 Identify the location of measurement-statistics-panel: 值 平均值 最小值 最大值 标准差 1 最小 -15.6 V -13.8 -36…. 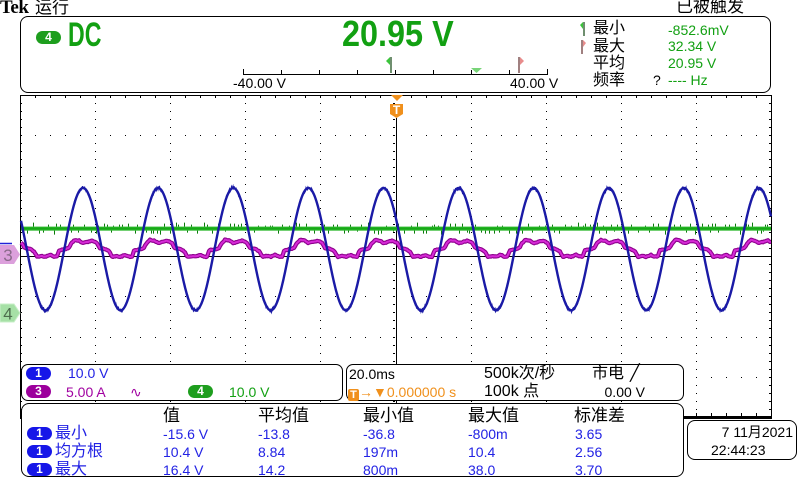
(352, 440).